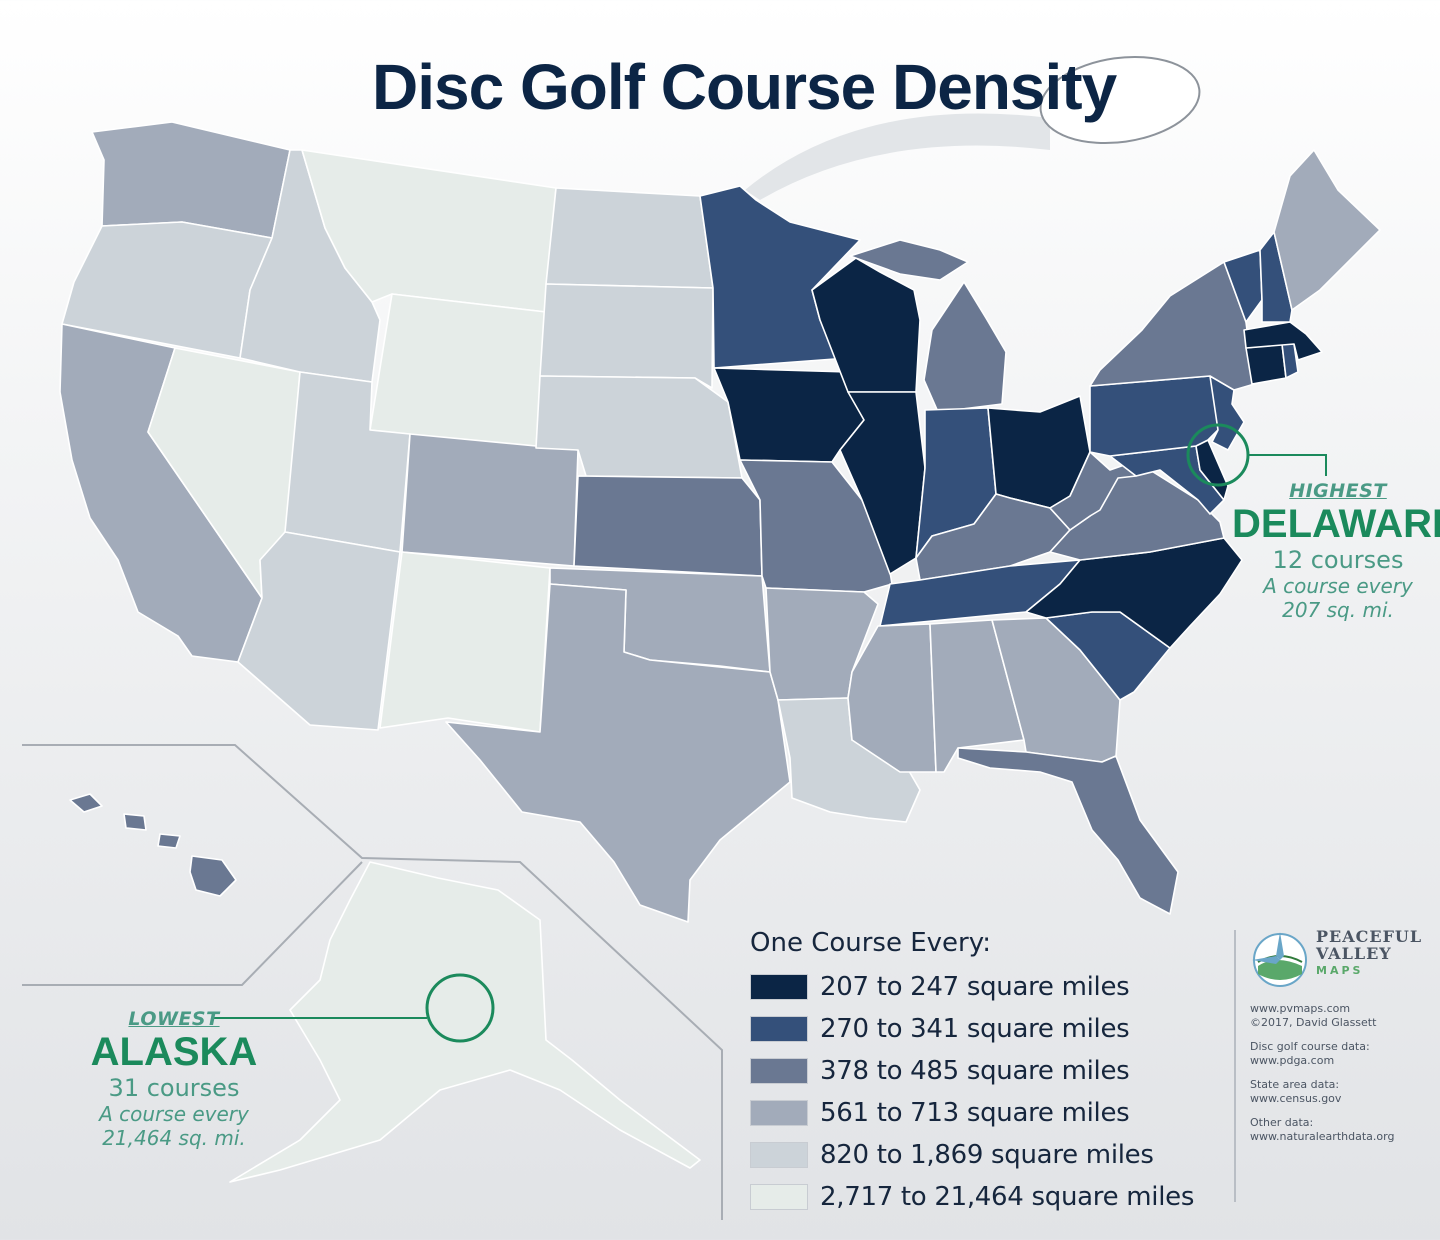  What do you see at coordinates (1287, 465) in the screenshot?
I see `delaware-leader-line` at bounding box center [1287, 465].